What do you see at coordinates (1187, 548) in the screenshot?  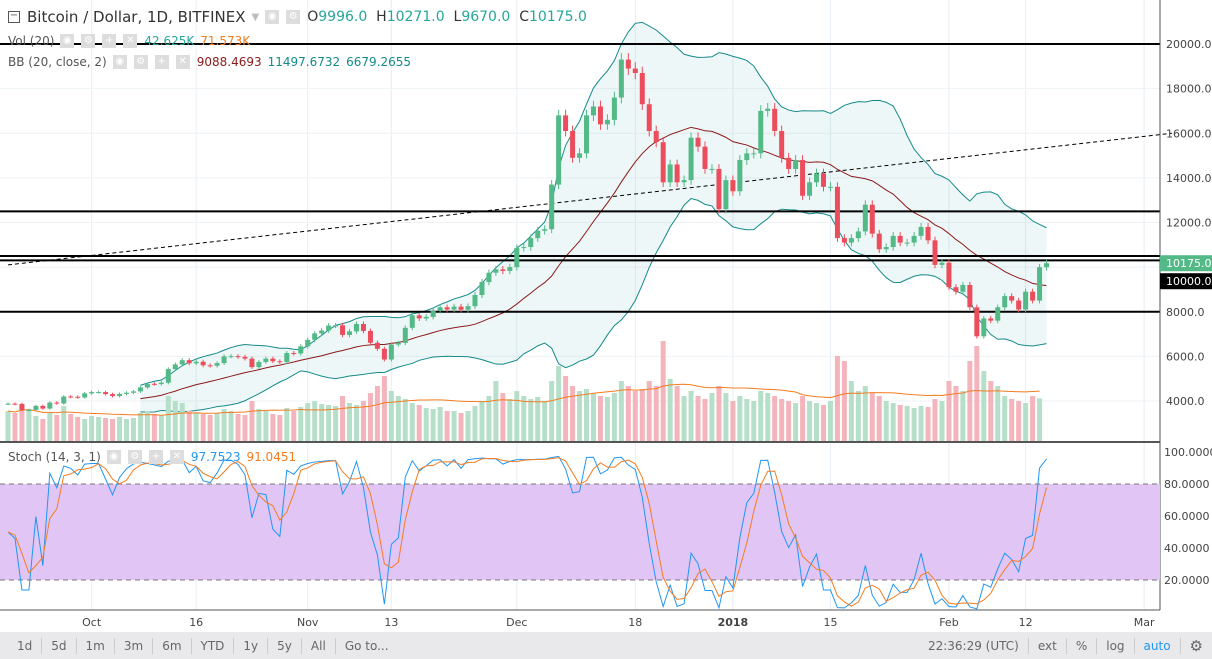 I see `stoch-tick-label: 40.0000` at bounding box center [1187, 548].